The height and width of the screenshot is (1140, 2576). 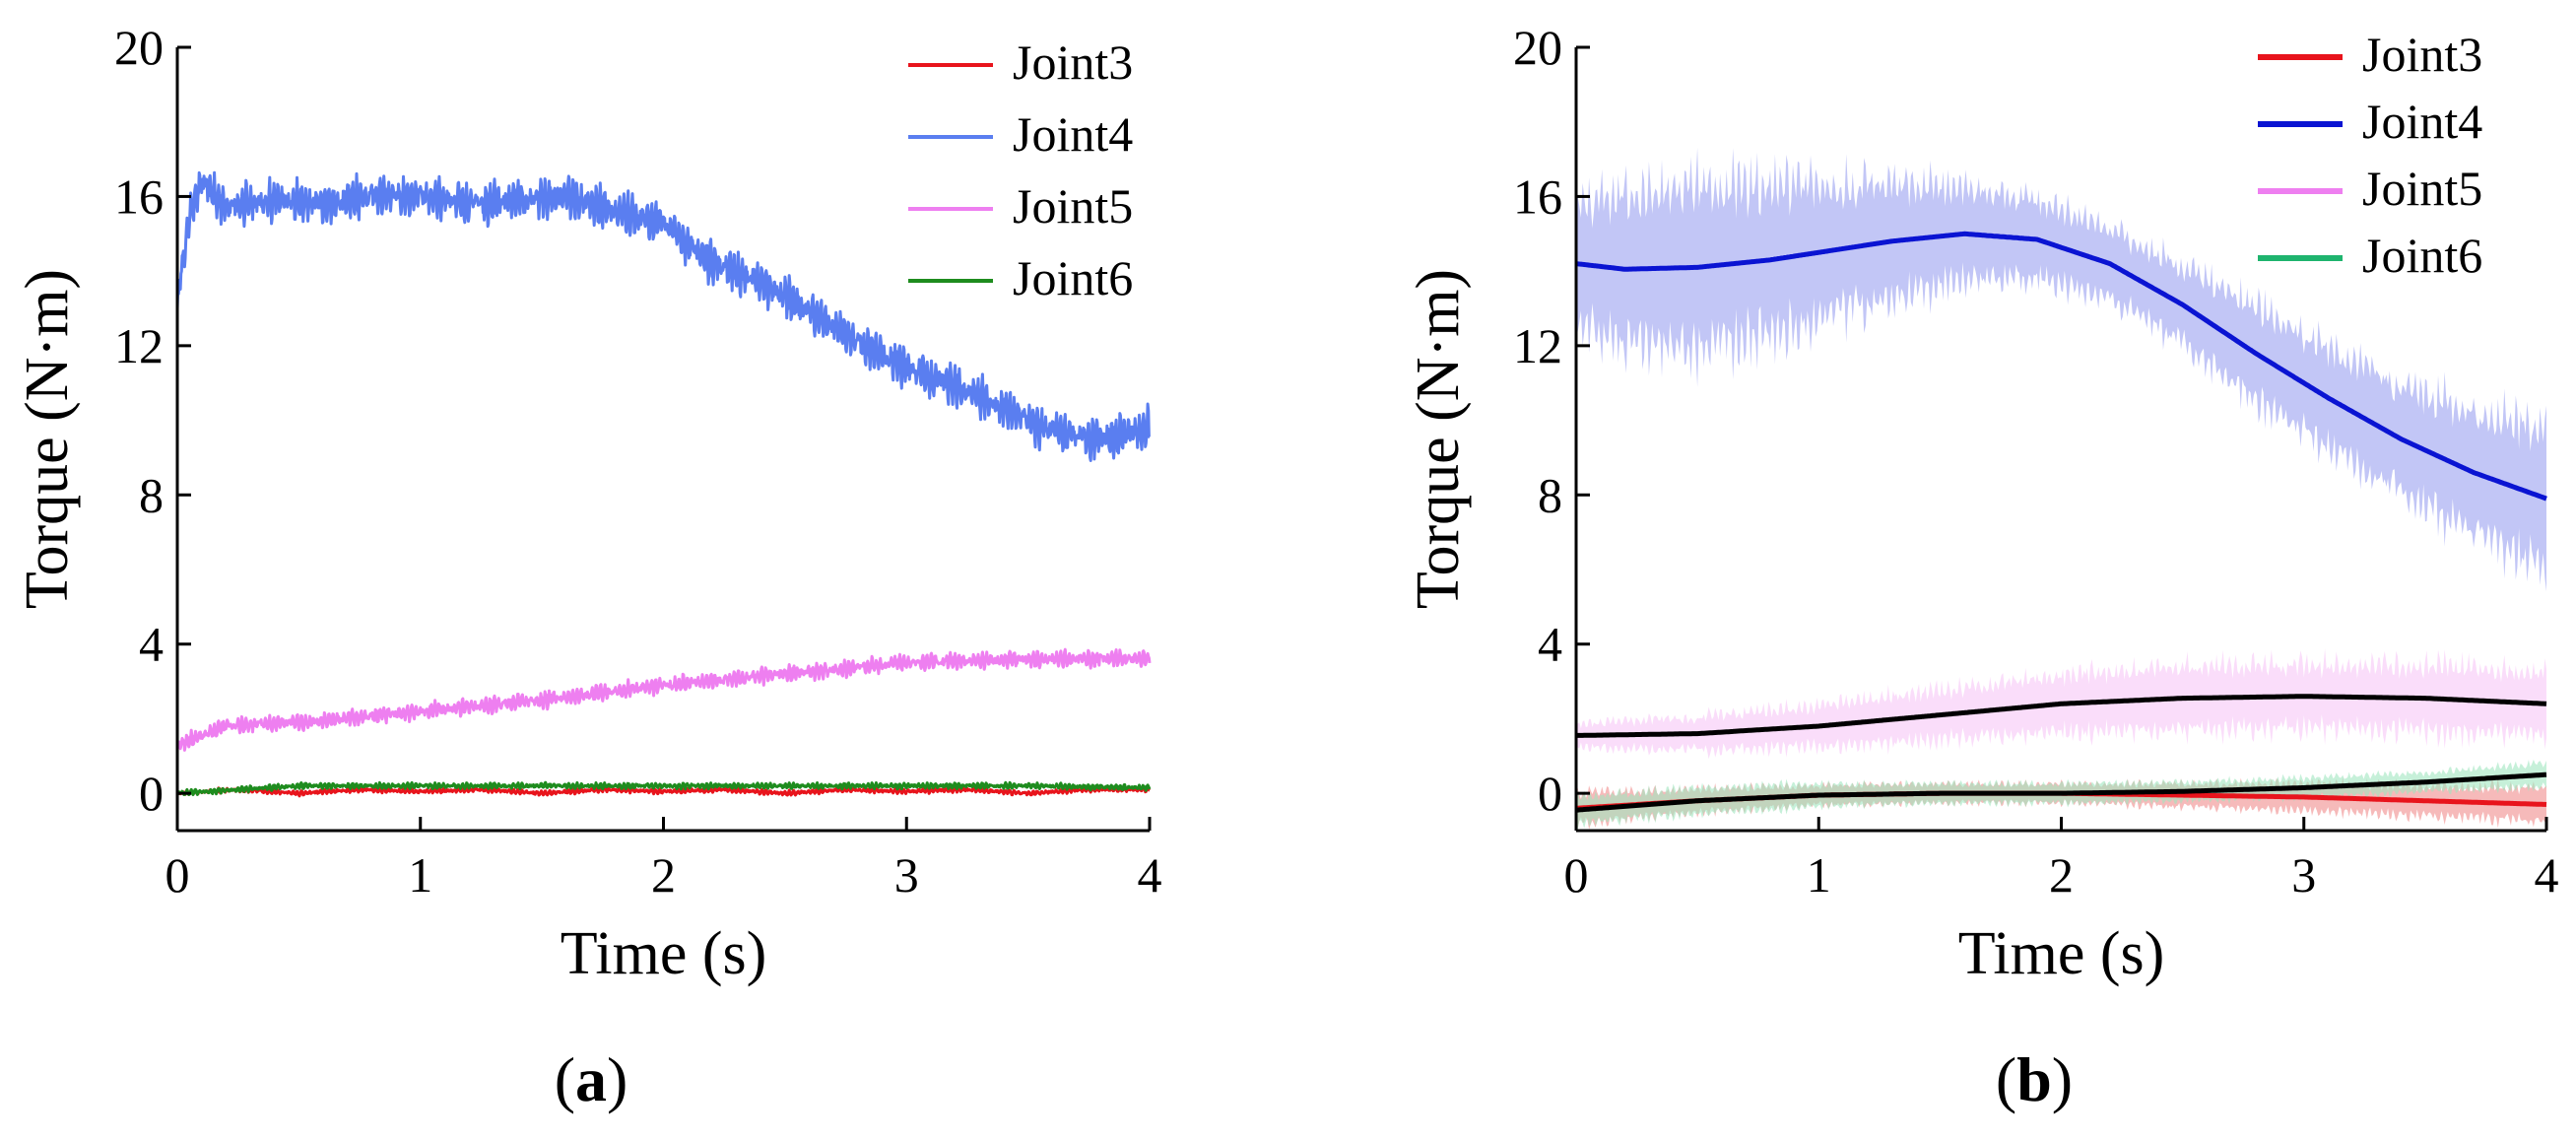 I want to click on band-joint4, so click(x=2061, y=369).